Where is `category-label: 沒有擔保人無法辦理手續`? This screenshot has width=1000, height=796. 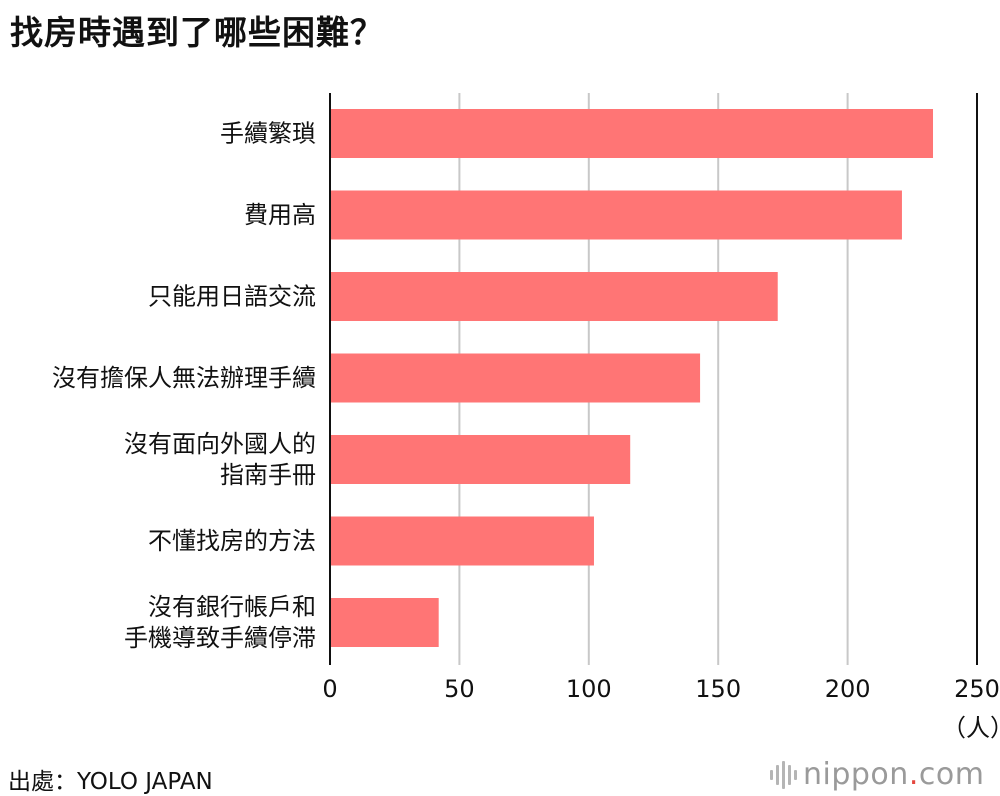
category-label: 沒有擔保人無法辦理手續 is located at coordinates (184, 378).